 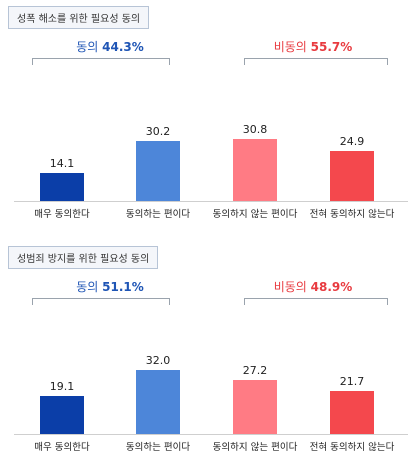 I want to click on value-label-2: 30.2, so click(x=158, y=131).